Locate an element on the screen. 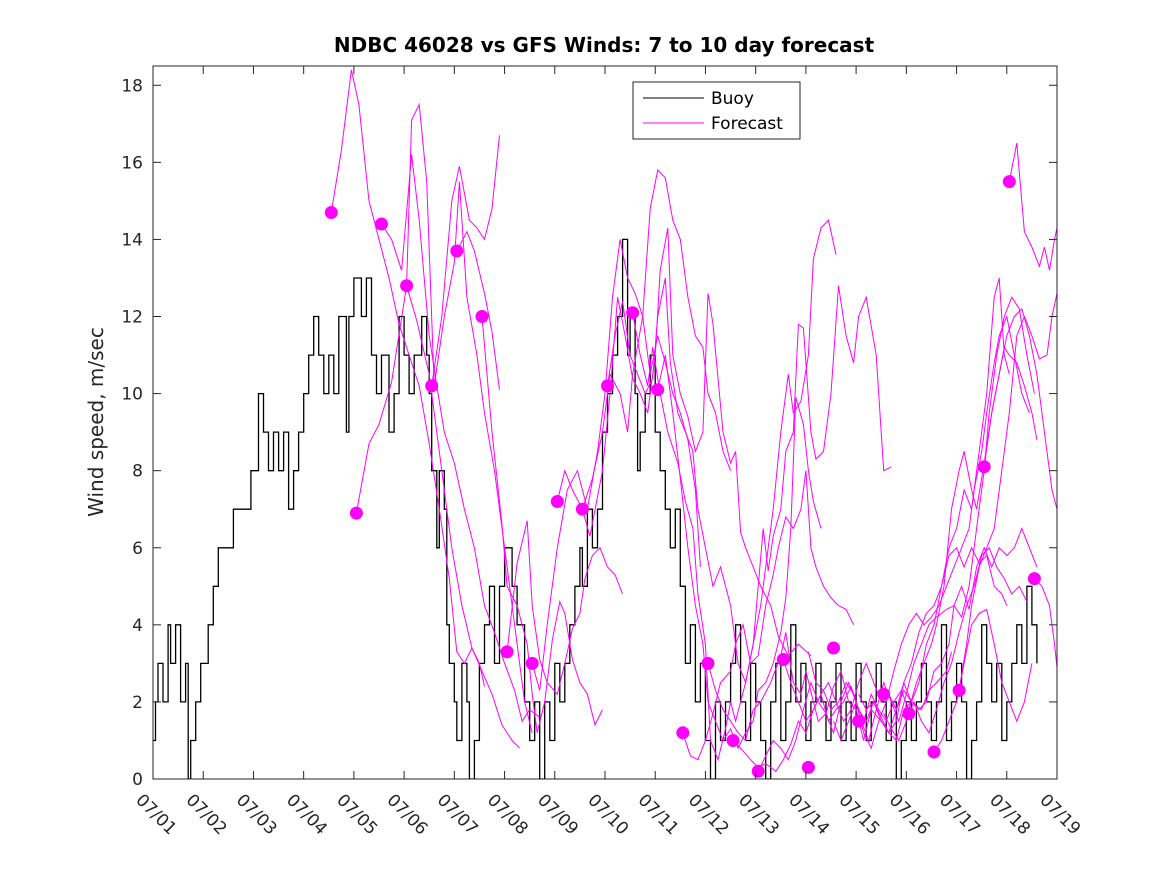 The image size is (1167, 875). y-tick-label: 2 is located at coordinates (137, 703).